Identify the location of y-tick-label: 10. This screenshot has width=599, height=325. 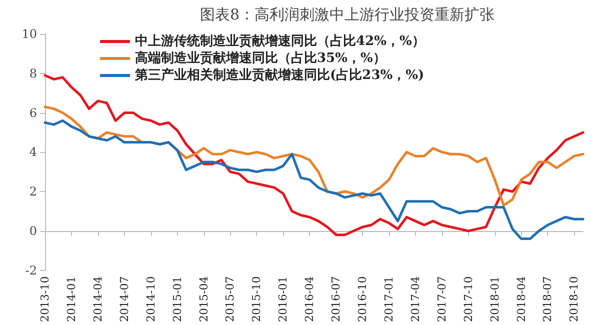
(29, 34).